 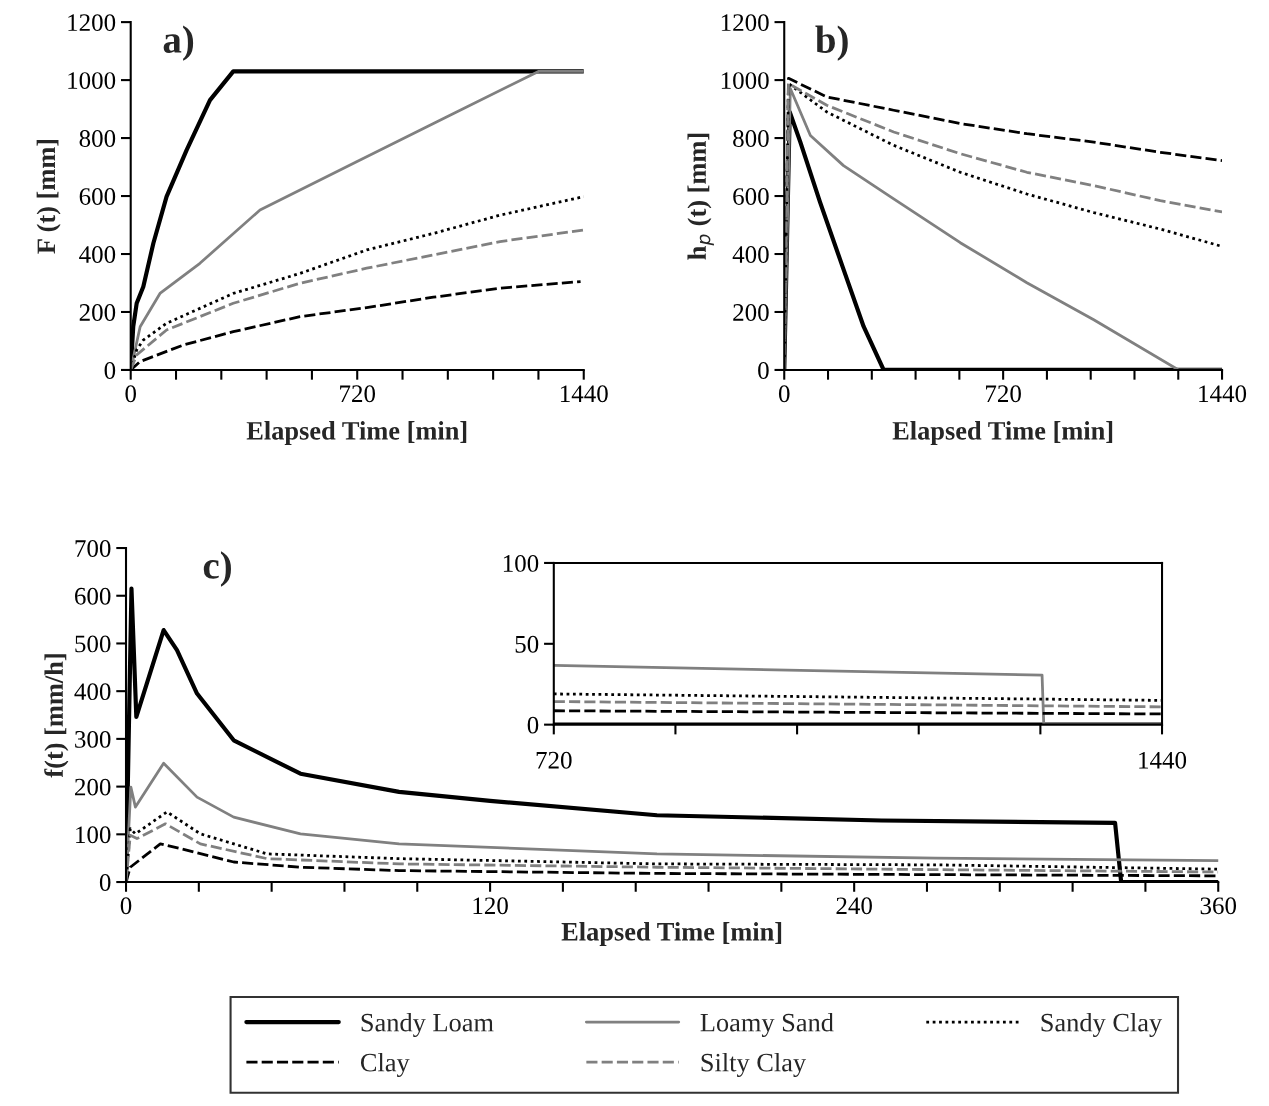 What do you see at coordinates (1218, 906) in the screenshot?
I see `x-tick-label: 360` at bounding box center [1218, 906].